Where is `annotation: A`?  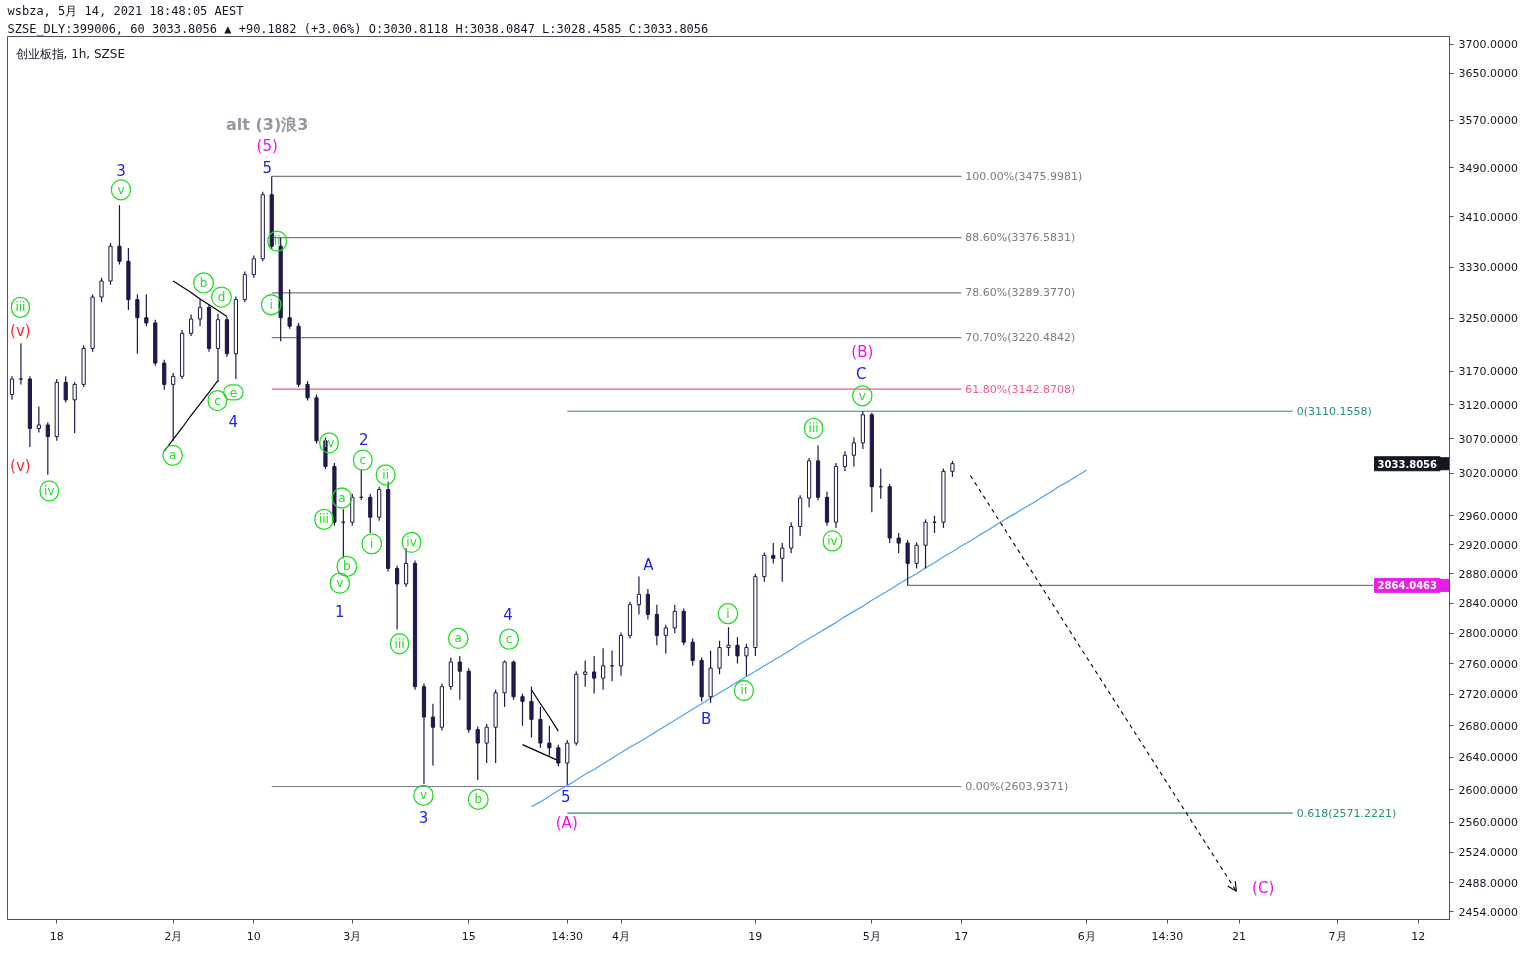 annotation: A is located at coordinates (649, 564).